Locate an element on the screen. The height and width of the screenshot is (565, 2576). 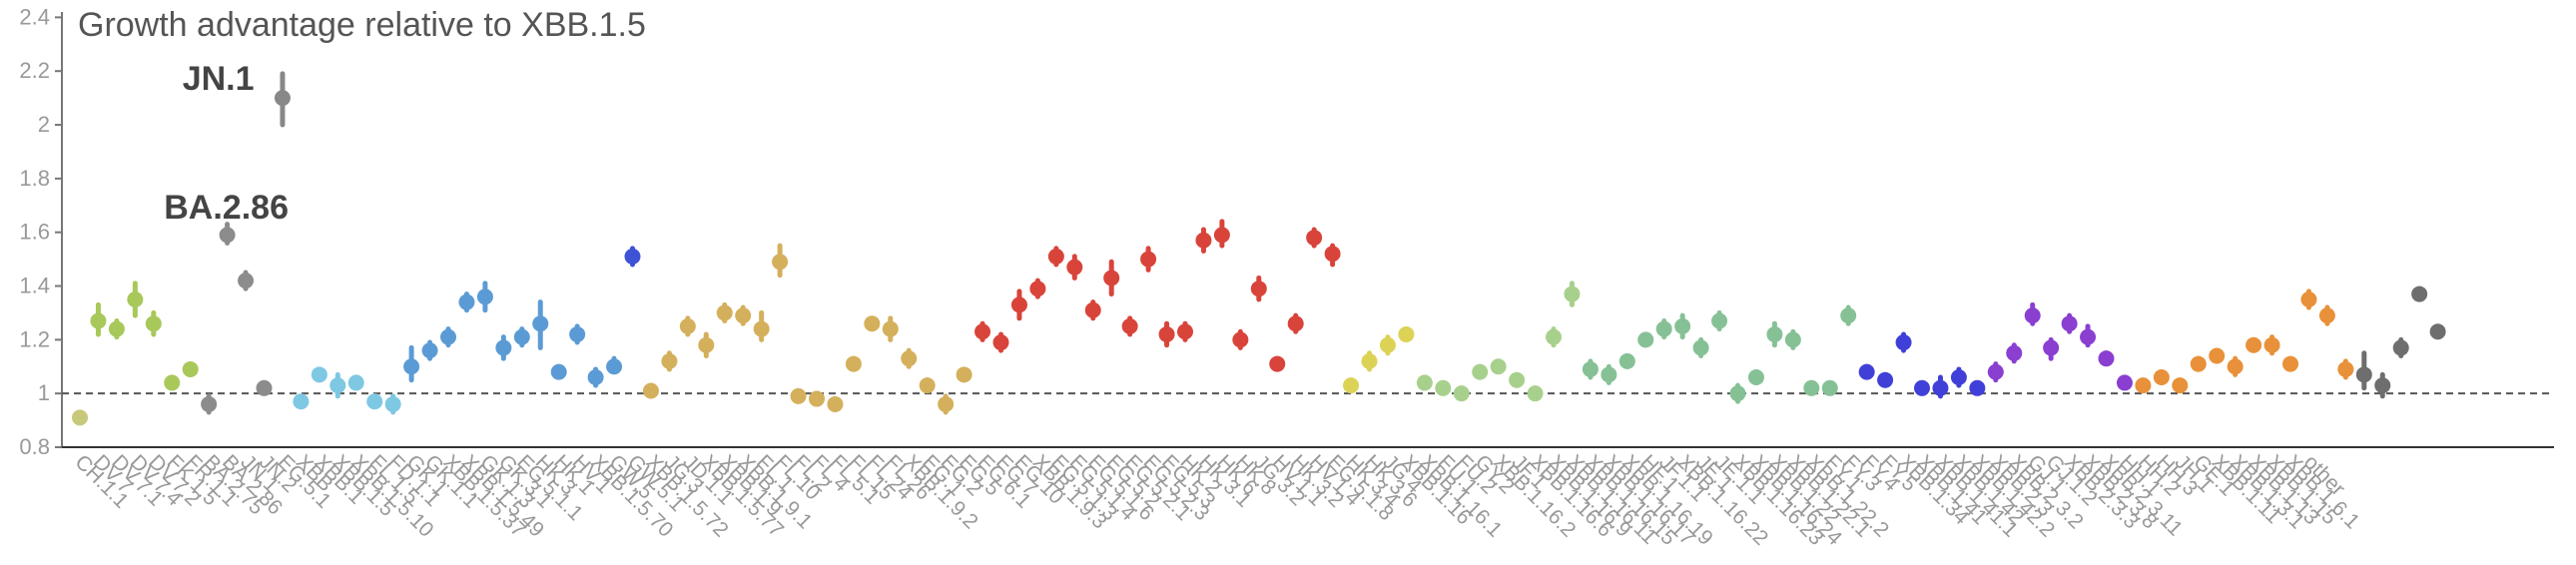
y-tick-label: 2 is located at coordinates (44, 124).